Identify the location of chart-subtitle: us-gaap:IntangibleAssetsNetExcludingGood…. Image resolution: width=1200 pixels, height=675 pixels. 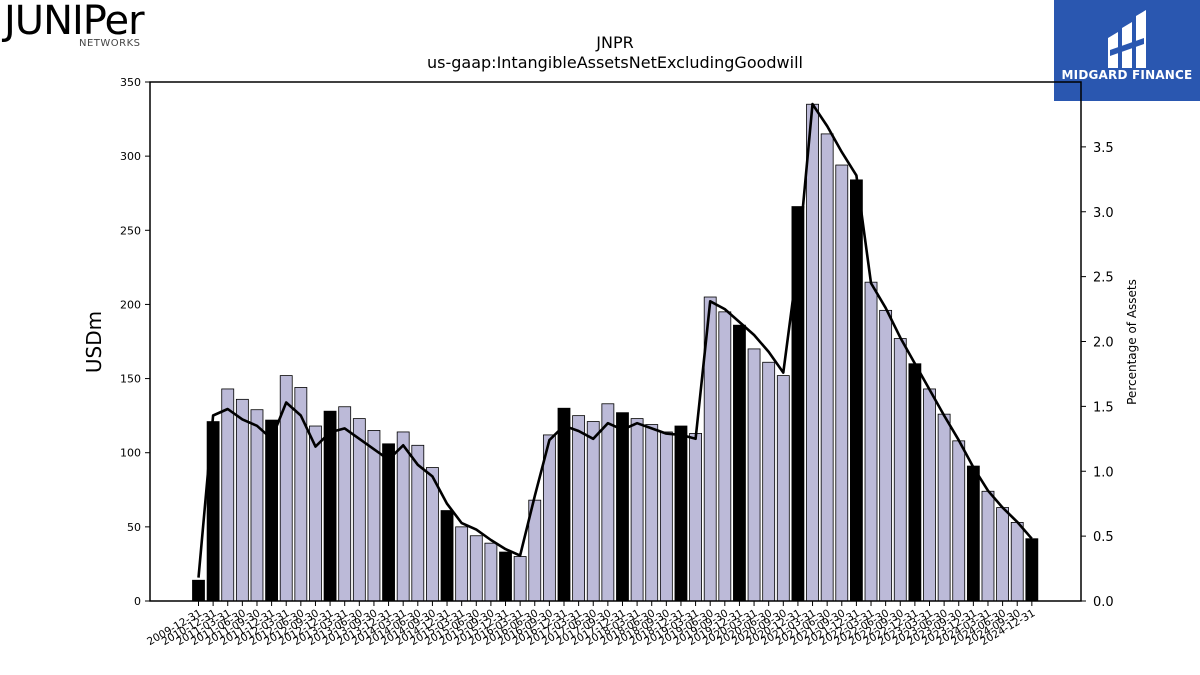
(615, 62).